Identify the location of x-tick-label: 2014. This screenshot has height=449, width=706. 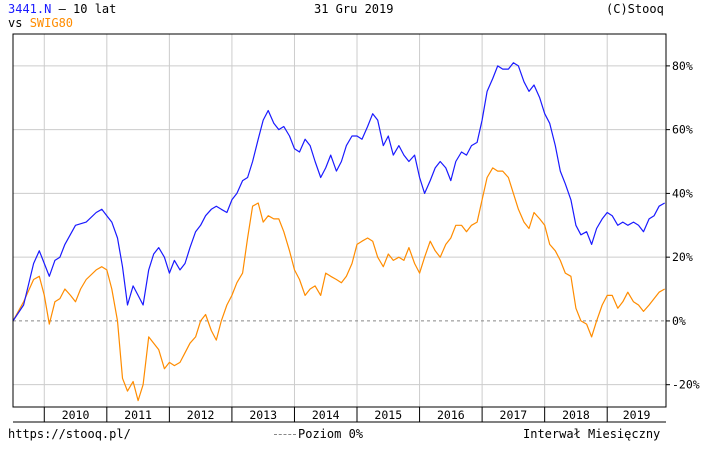
(326, 415).